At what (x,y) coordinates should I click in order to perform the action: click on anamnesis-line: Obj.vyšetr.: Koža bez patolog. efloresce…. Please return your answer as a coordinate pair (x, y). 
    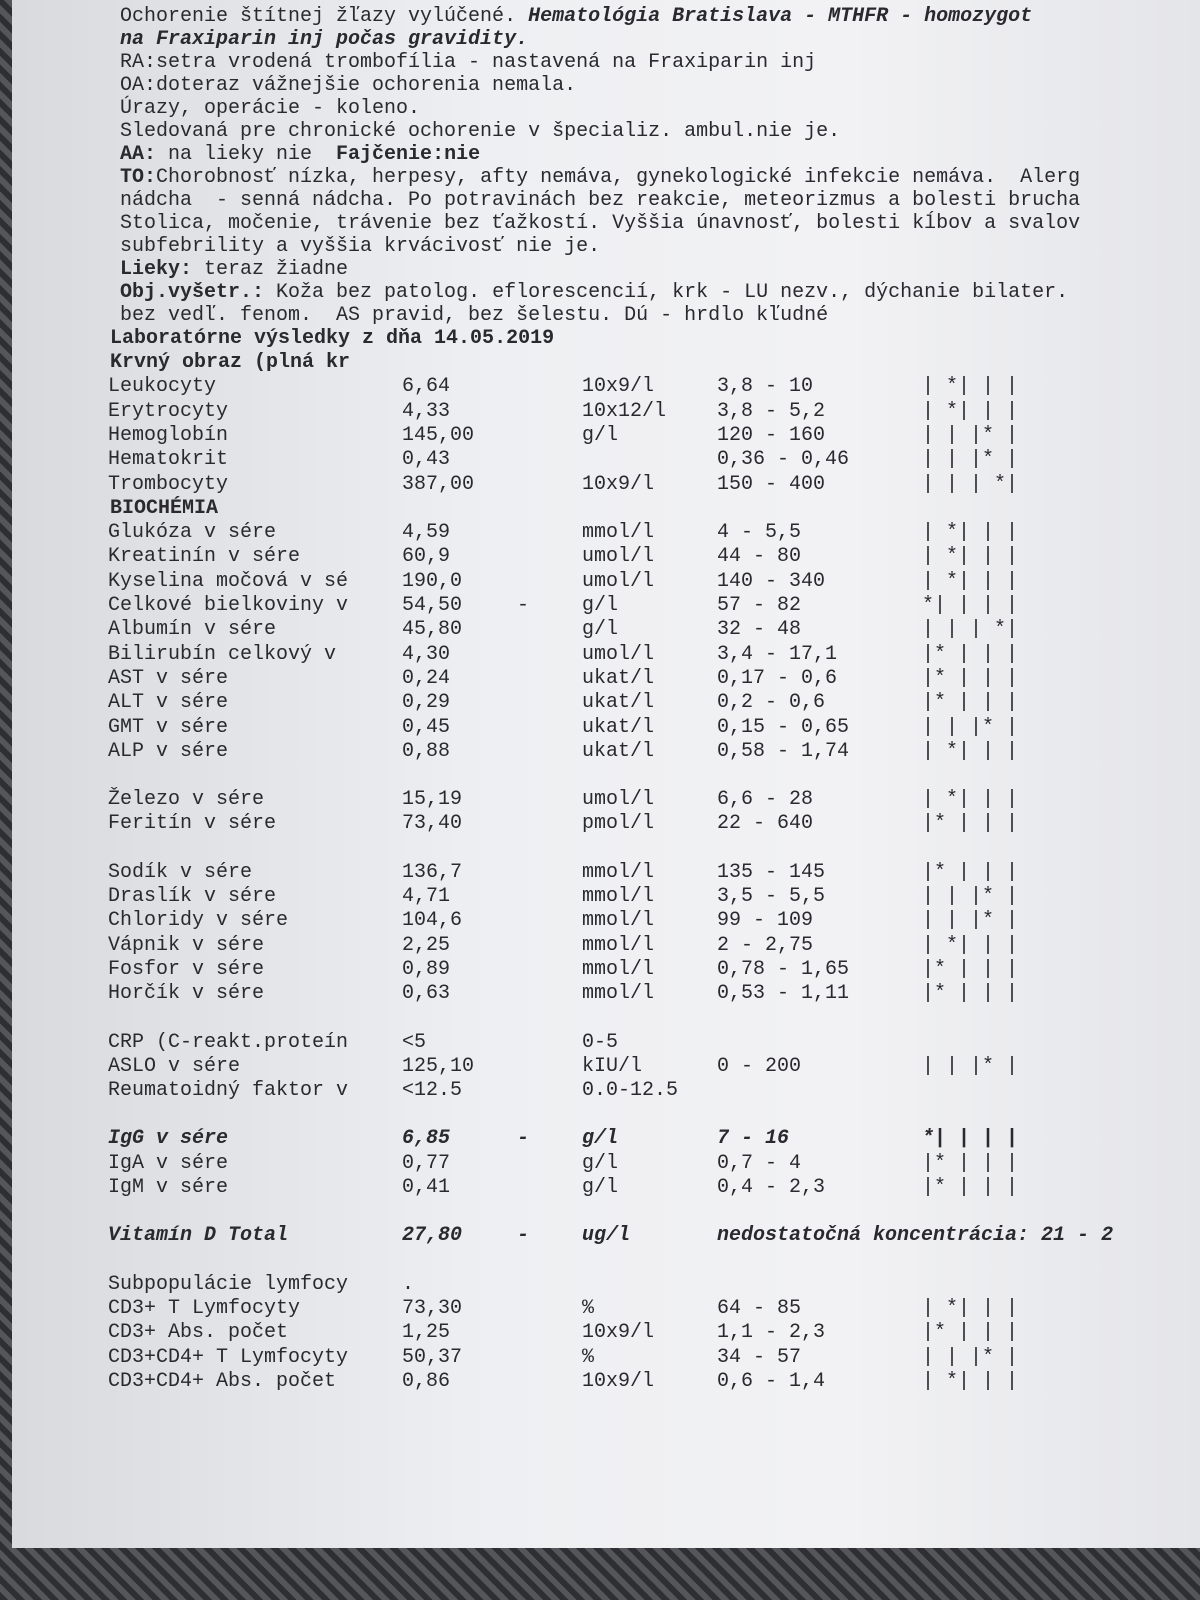
    Looking at the image, I should click on (594, 293).